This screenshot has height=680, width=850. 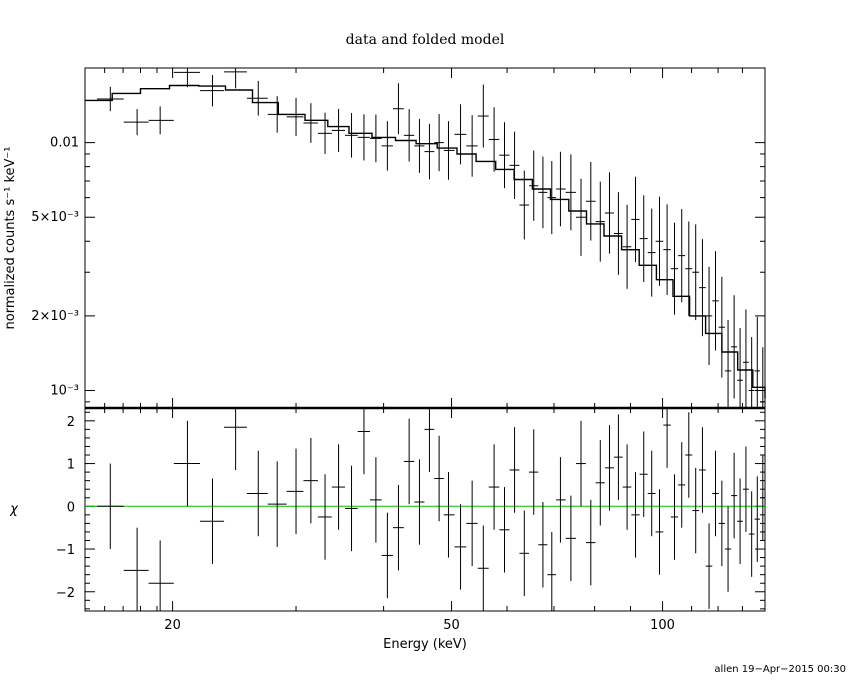 What do you see at coordinates (71, 465) in the screenshot?
I see `lower-ytick-label: 1` at bounding box center [71, 465].